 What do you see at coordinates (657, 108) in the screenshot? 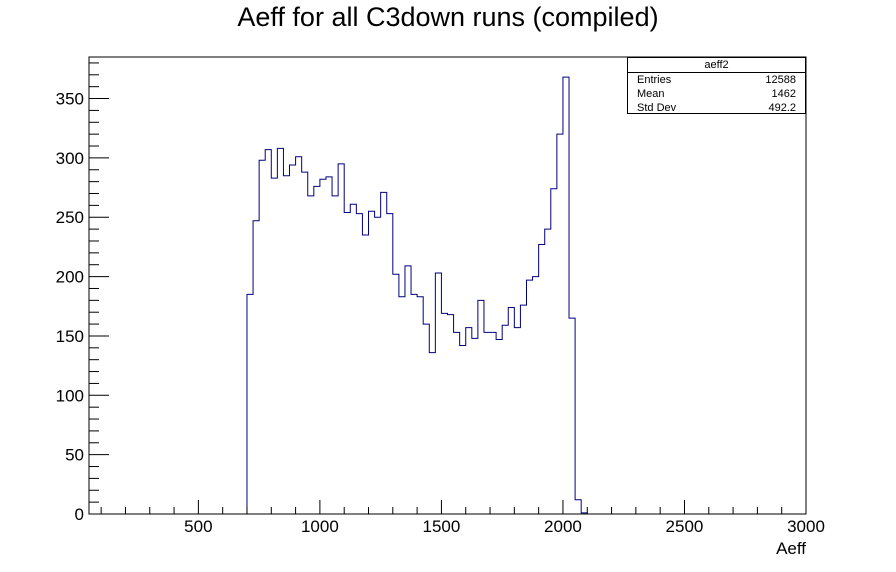
I see `stats-stddev-label: Std Dev` at bounding box center [657, 108].